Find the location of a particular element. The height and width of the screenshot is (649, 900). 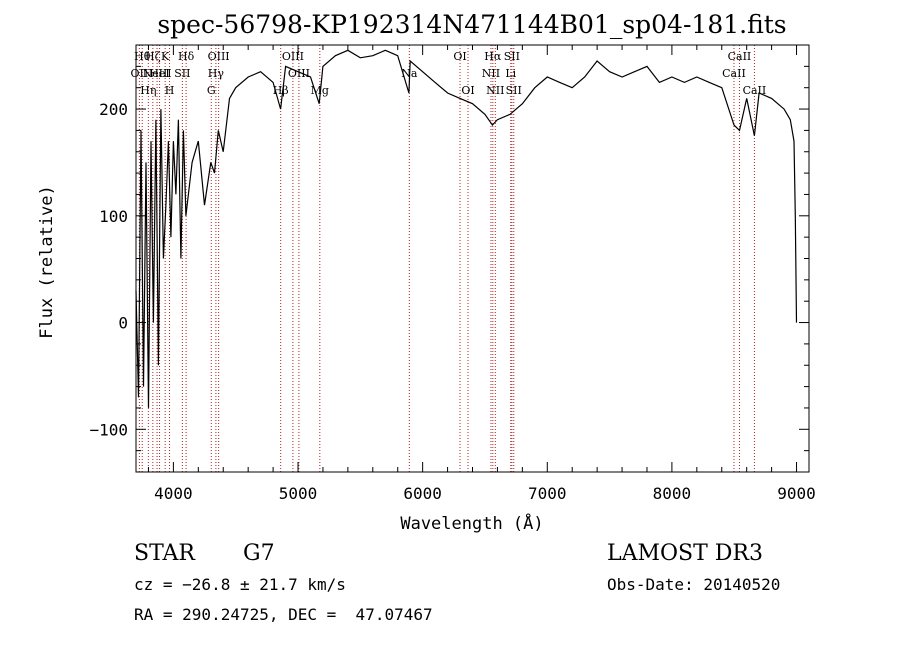

line-label: Hδ is located at coordinates (186, 56).